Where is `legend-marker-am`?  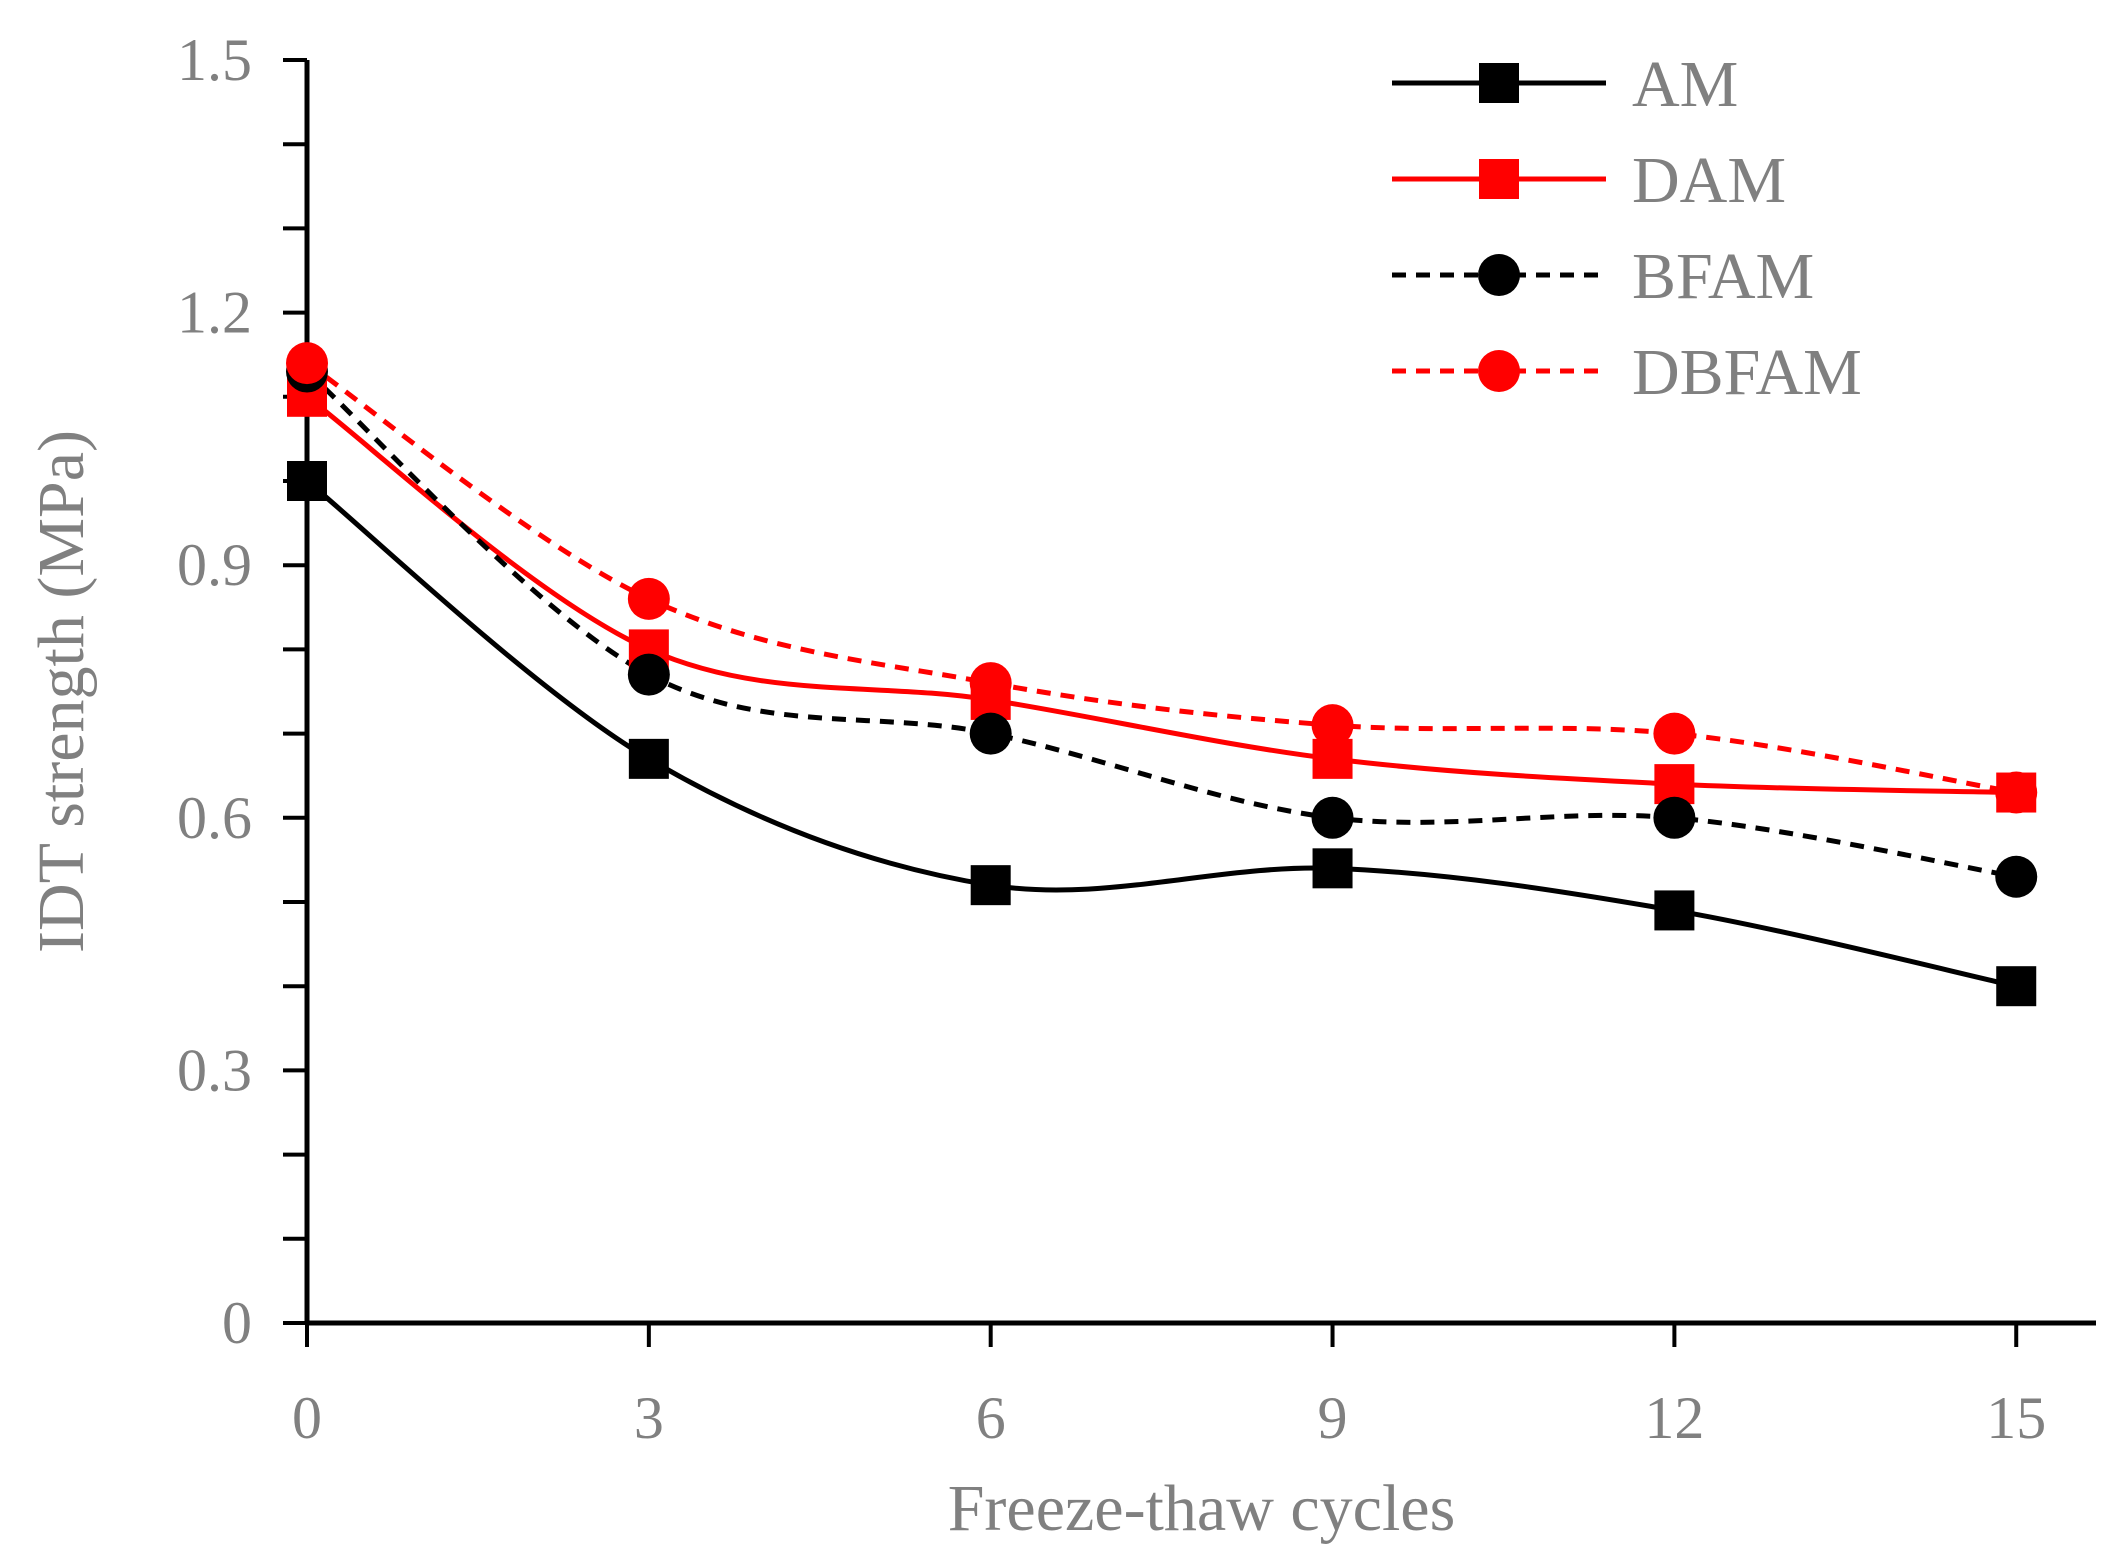 legend-marker-am is located at coordinates (1499, 83).